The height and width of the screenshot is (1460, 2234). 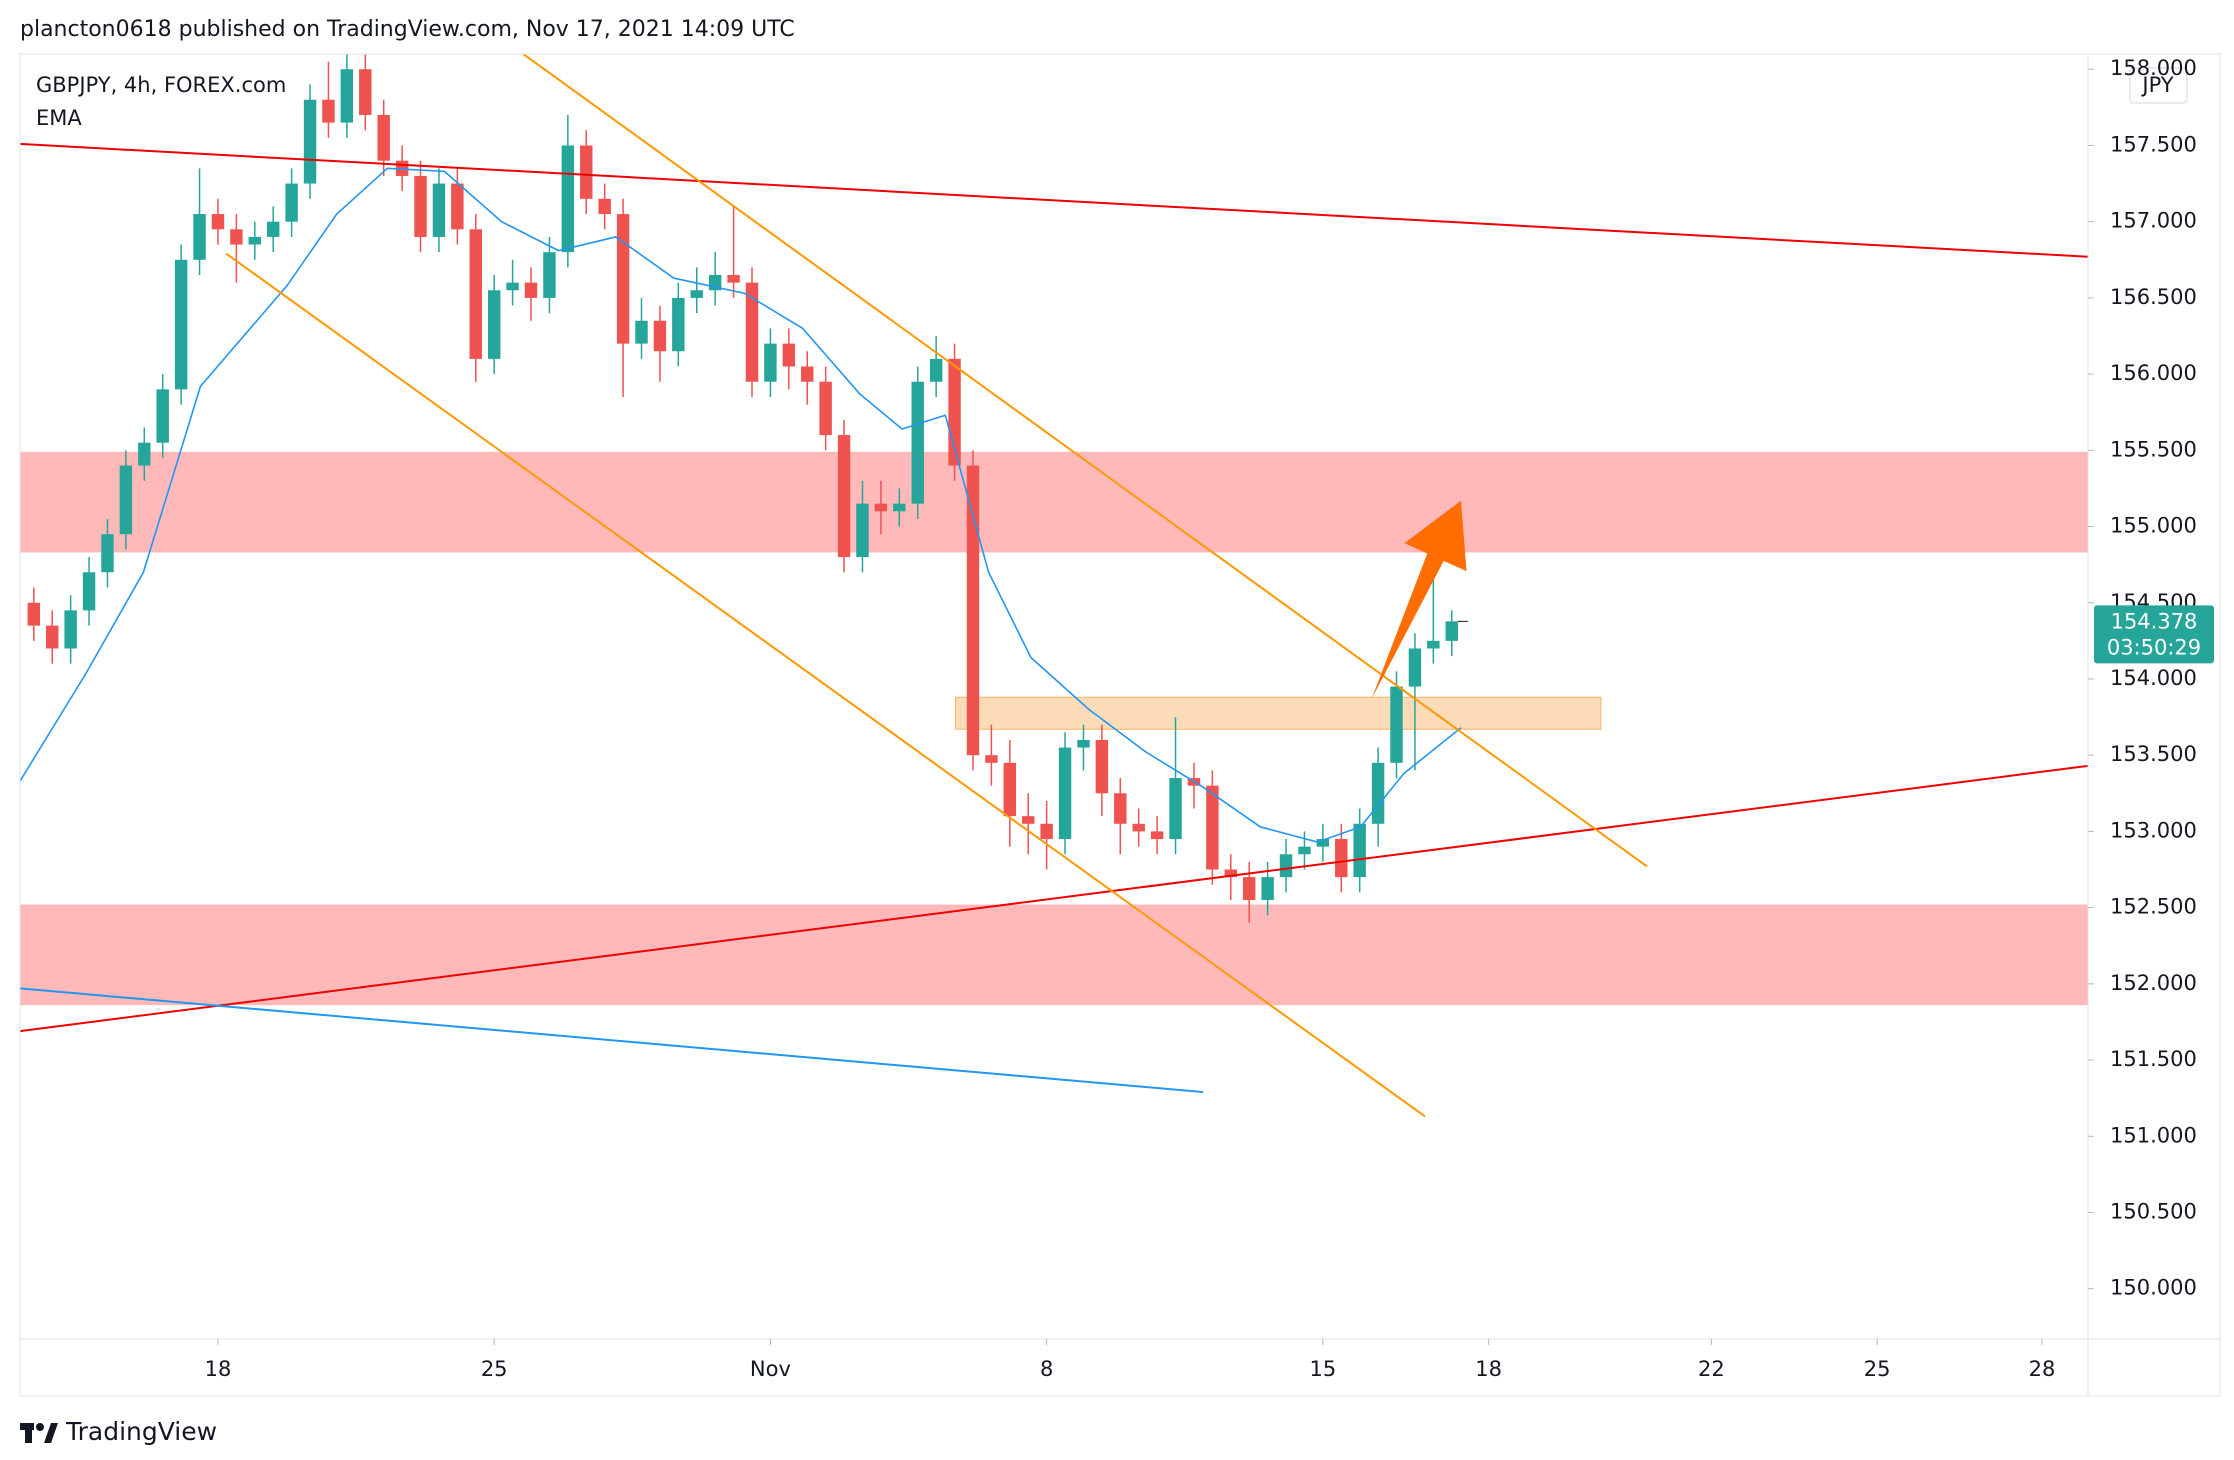 I want to click on y-tick-label: 155.000, so click(x=2153, y=526).